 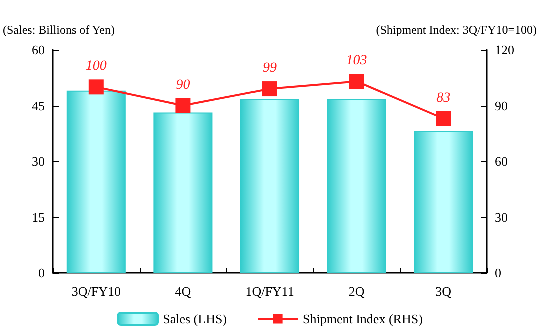 I want to click on y-tick-label: 0, so click(x=41, y=273).